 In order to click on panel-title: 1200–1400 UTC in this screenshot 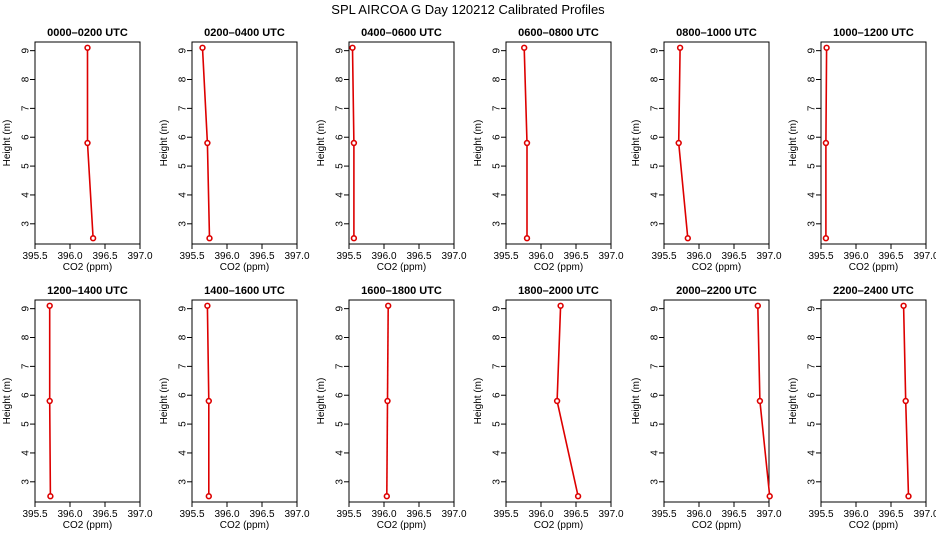, I will do `click(87, 291)`.